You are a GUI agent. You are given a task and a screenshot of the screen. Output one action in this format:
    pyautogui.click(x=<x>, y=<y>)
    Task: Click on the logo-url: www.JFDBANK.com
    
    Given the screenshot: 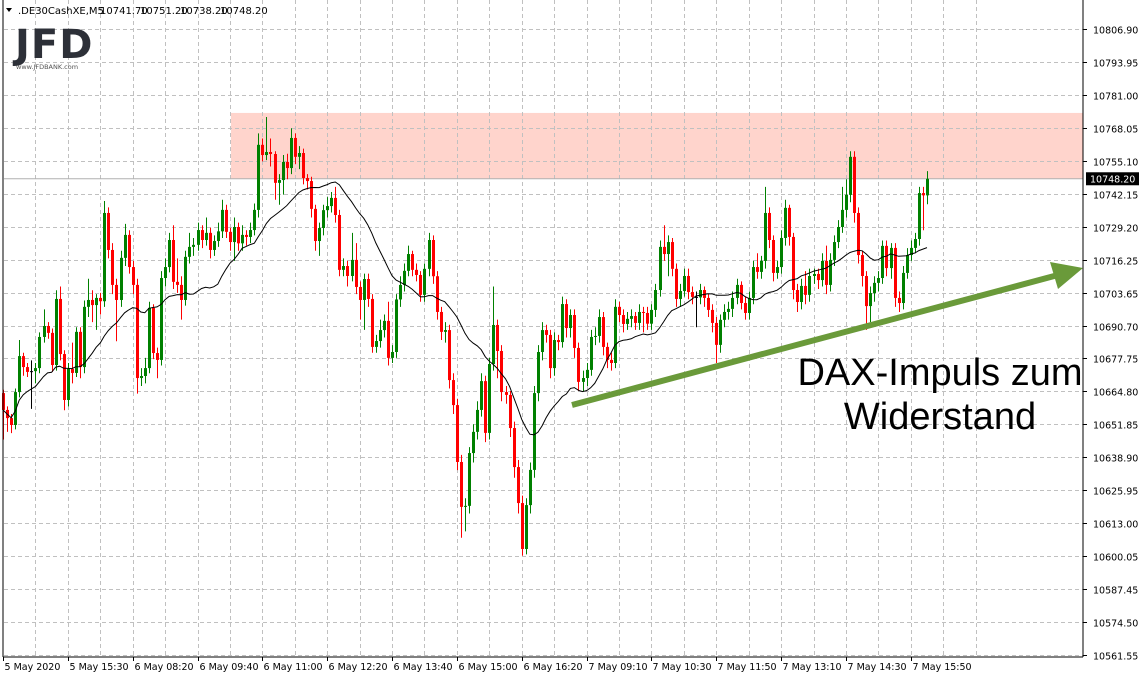 What is the action you would take?
    pyautogui.click(x=47, y=67)
    